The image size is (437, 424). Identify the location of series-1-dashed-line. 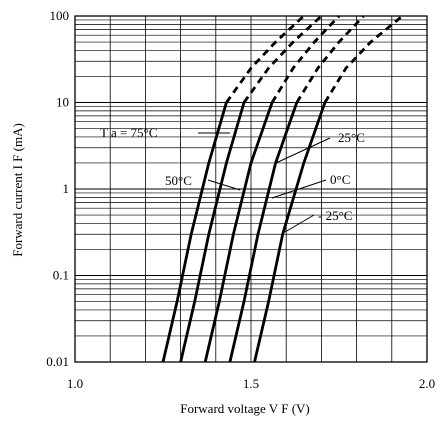
(282, 59).